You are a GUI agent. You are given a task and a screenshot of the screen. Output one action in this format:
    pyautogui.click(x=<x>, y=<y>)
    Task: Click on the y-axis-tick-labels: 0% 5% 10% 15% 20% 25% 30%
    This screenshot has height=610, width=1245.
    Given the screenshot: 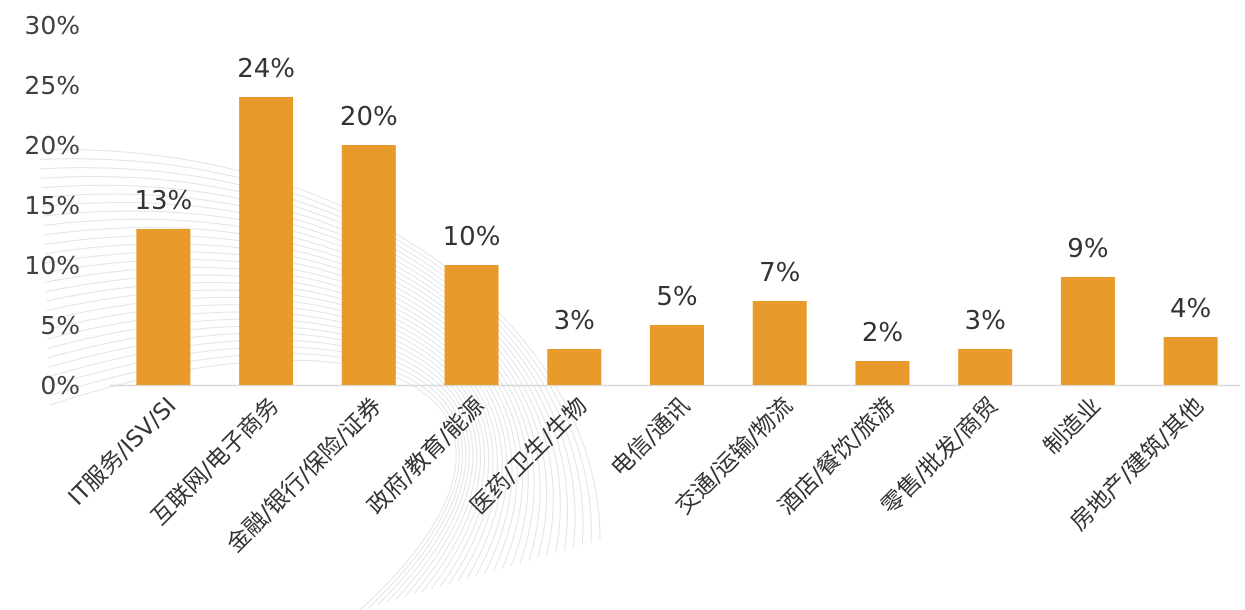 What is the action you would take?
    pyautogui.click(x=52, y=205)
    